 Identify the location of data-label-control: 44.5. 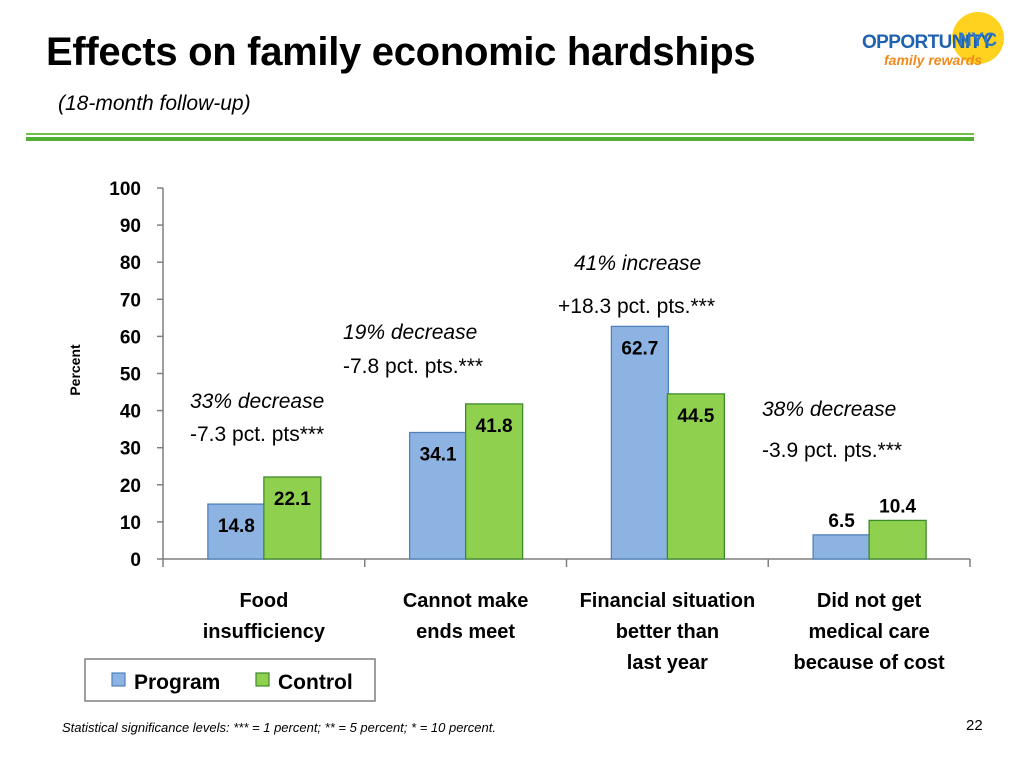
(695, 416).